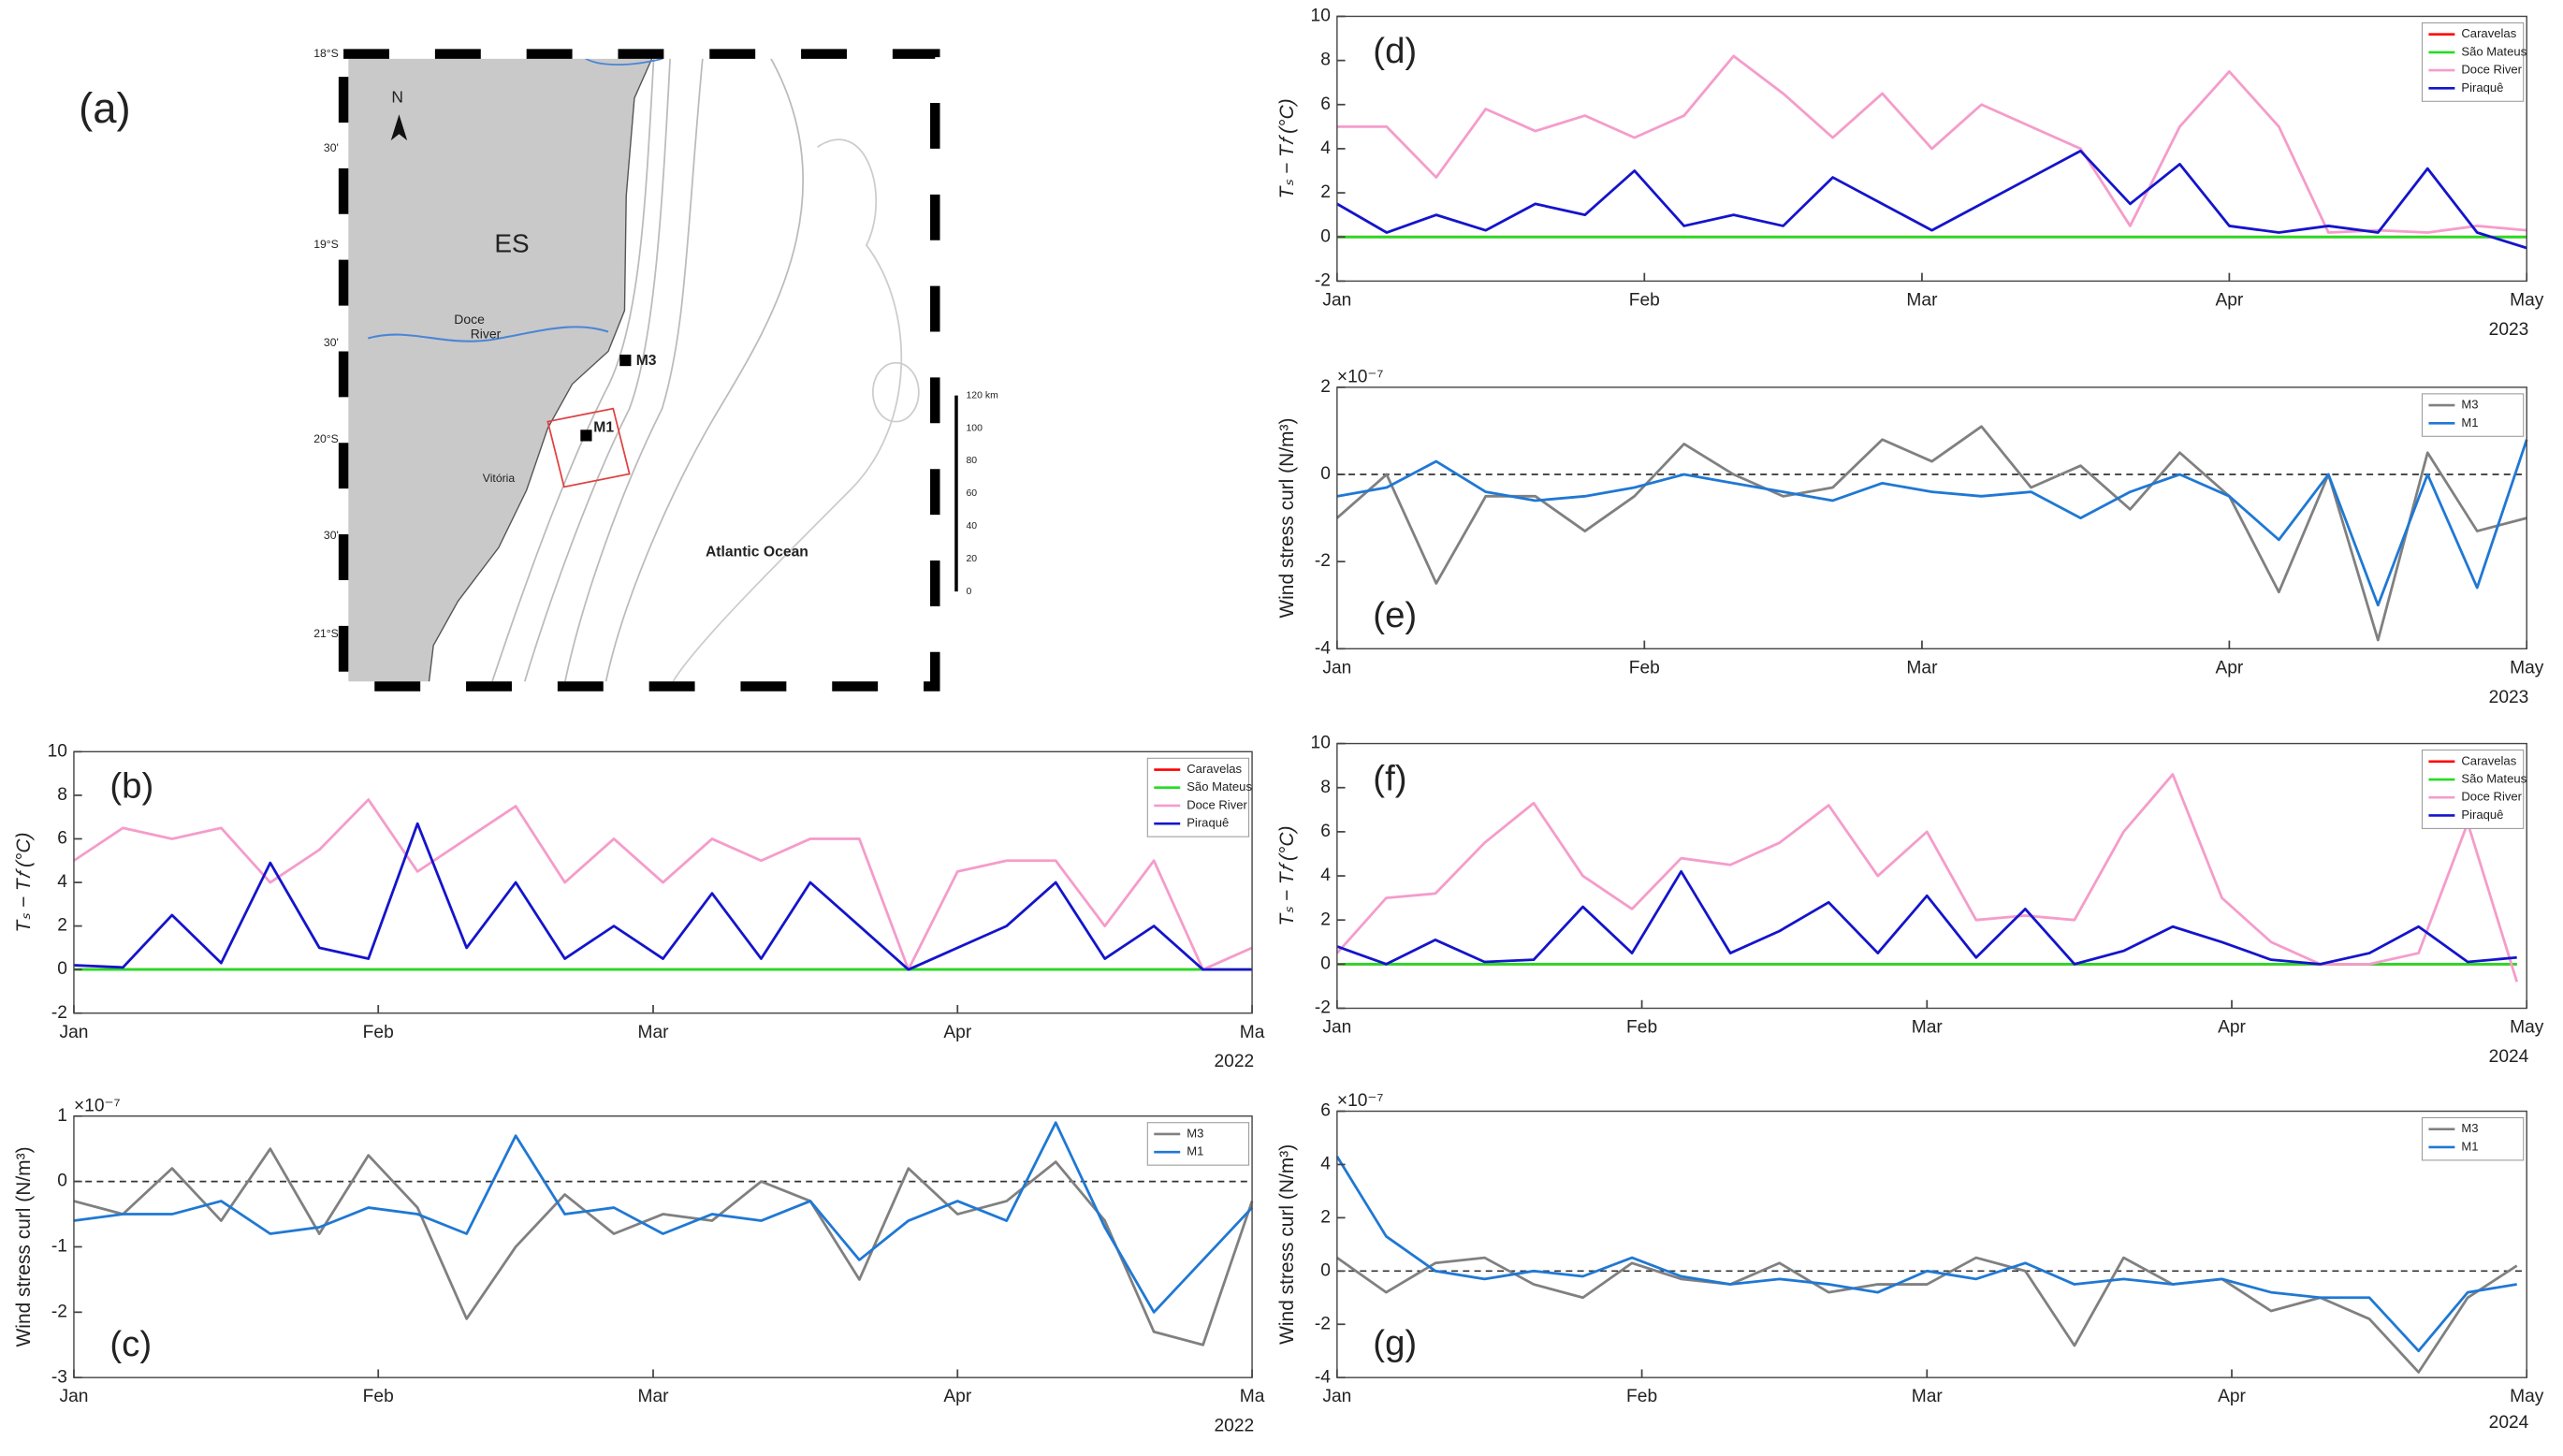 The width and height of the screenshot is (2563, 1456). What do you see at coordinates (1325, 787) in the screenshot?
I see `y-tick-label: 8` at bounding box center [1325, 787].